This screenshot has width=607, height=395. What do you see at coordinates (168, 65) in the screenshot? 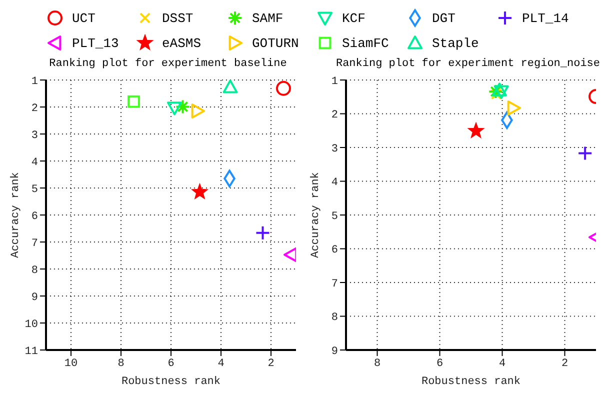
I see `chart-title: Ranking plot for experiment baseline` at bounding box center [168, 65].